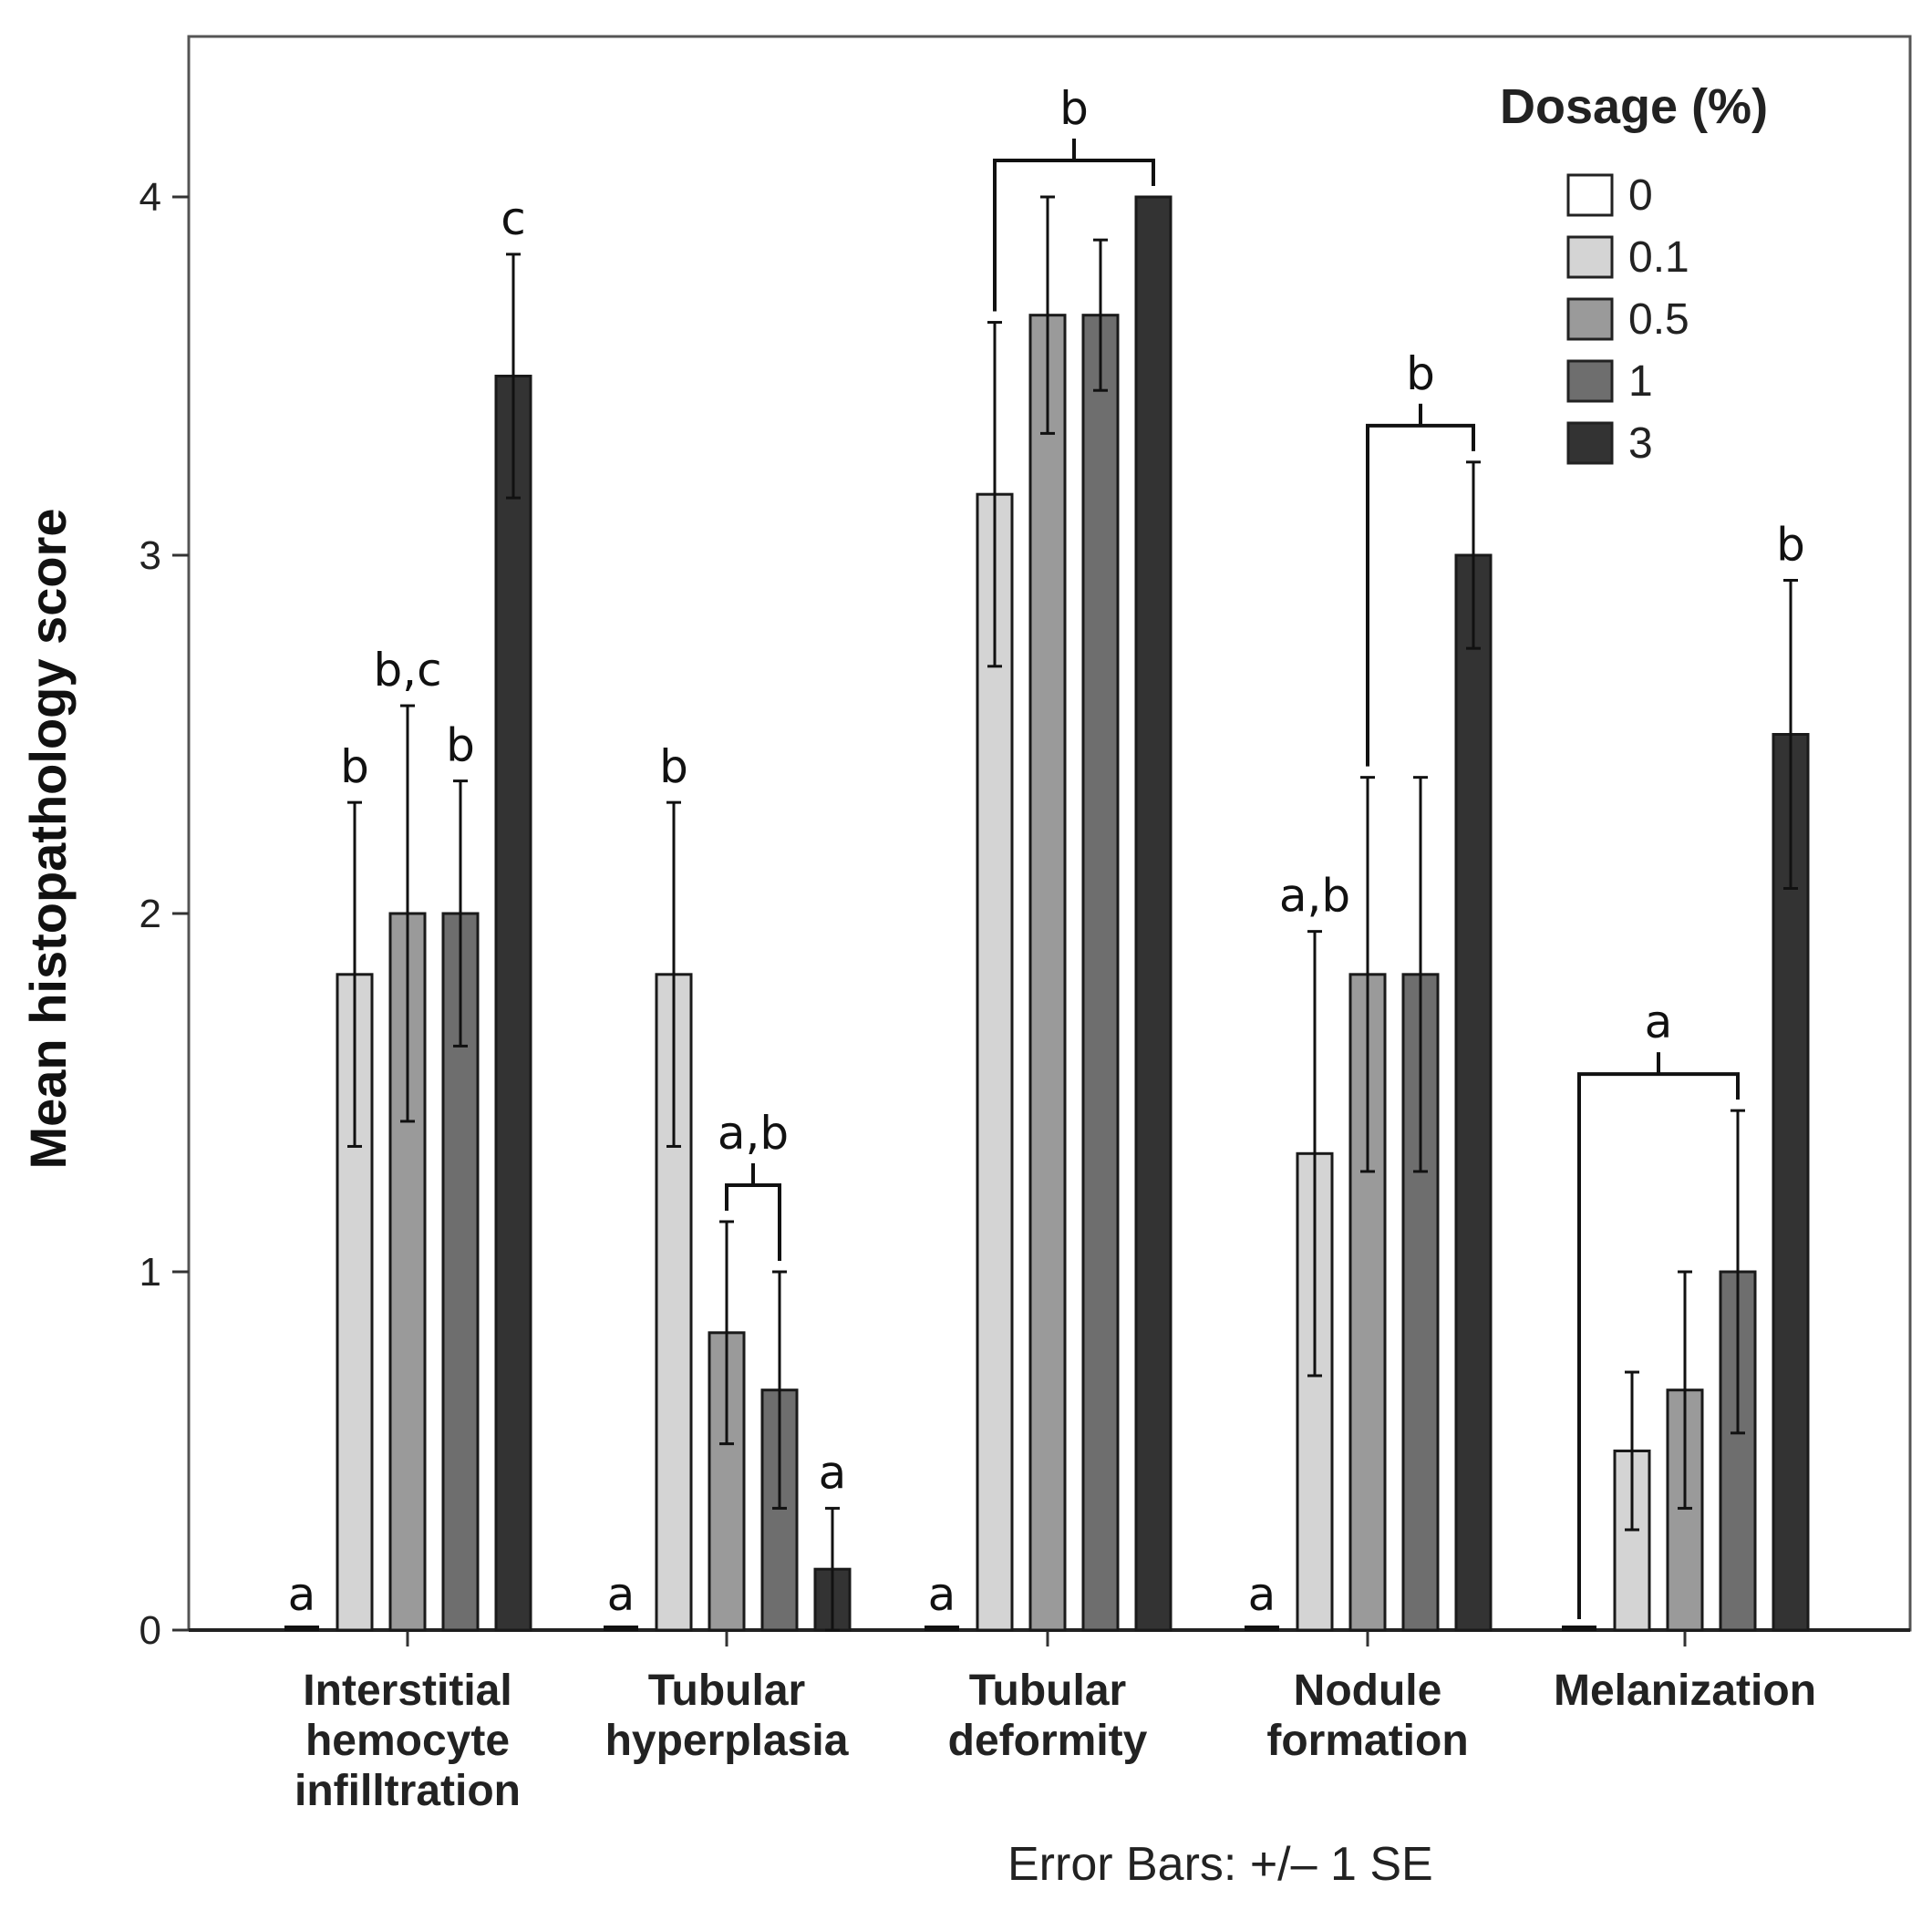 The image size is (1932, 1920). I want to click on x-category-label: hyperplasia, so click(727, 1741).